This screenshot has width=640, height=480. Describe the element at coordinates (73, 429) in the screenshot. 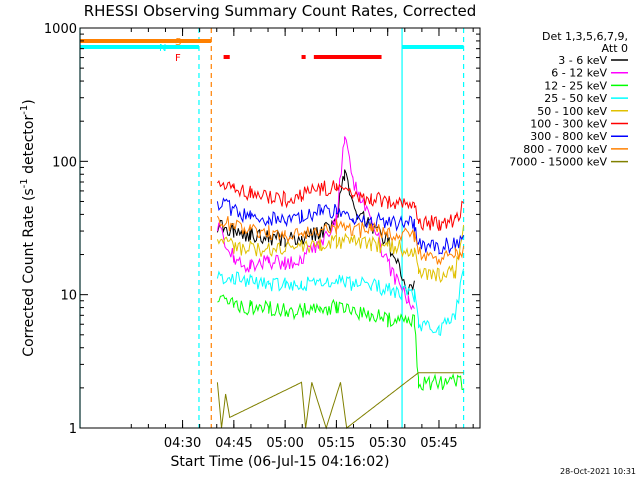

I see `y-tick-label-1: 1` at that location.